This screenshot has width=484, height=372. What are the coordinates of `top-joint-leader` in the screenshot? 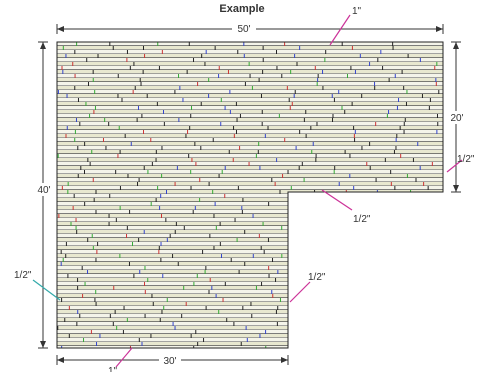 It's located at (340, 30).